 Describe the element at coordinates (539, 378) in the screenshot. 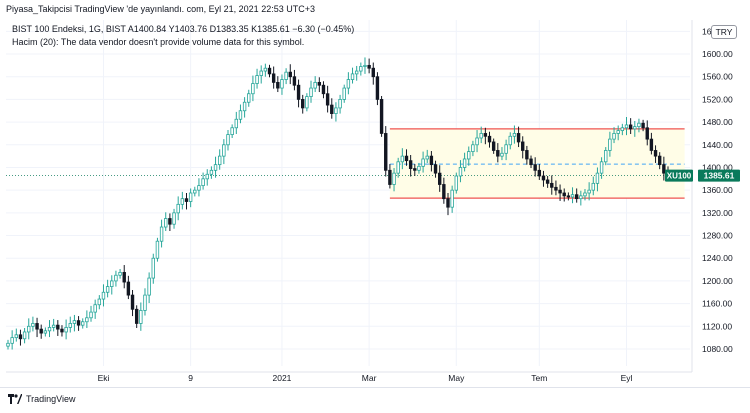

I see `x-tick-label: Tem` at that location.